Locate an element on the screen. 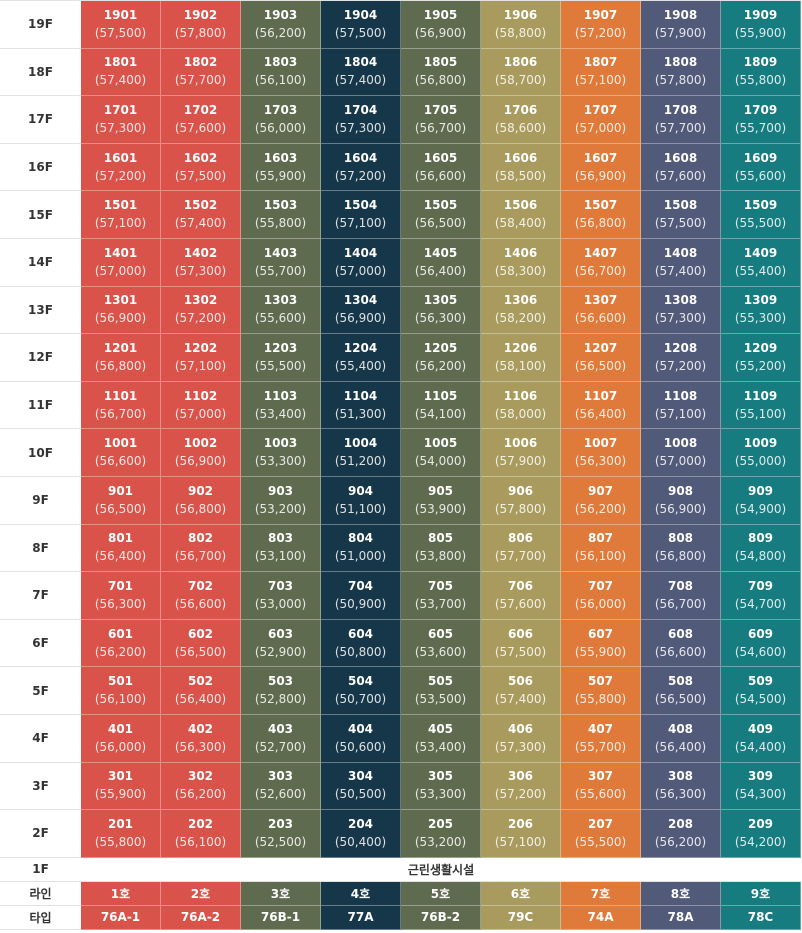 This screenshot has height=933, width=802. unit-price: (51,100) is located at coordinates (360, 508).